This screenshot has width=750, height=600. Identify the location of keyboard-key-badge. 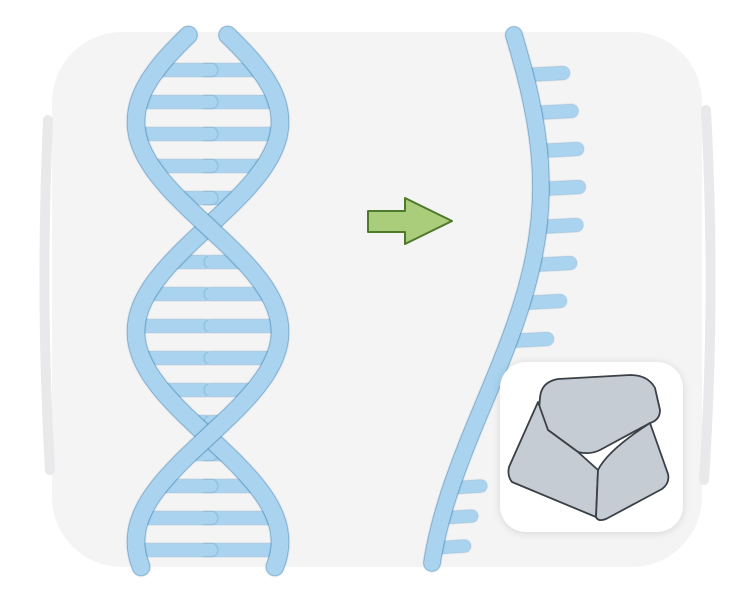
(591, 447).